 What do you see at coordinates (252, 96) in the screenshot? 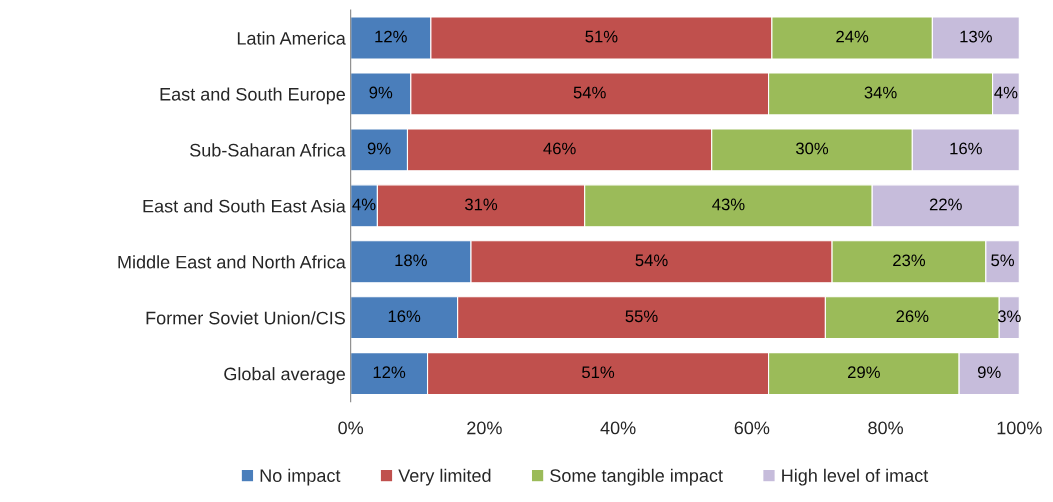
I see `y-tick-label: East and South Europe` at bounding box center [252, 96].